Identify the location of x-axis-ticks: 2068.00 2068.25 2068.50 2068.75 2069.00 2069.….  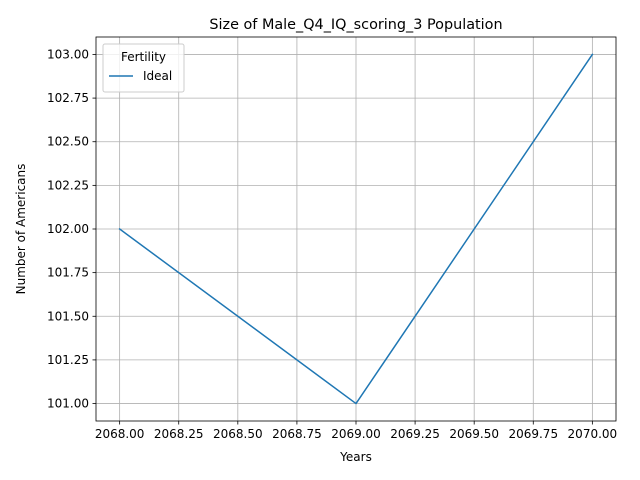
(356, 431).